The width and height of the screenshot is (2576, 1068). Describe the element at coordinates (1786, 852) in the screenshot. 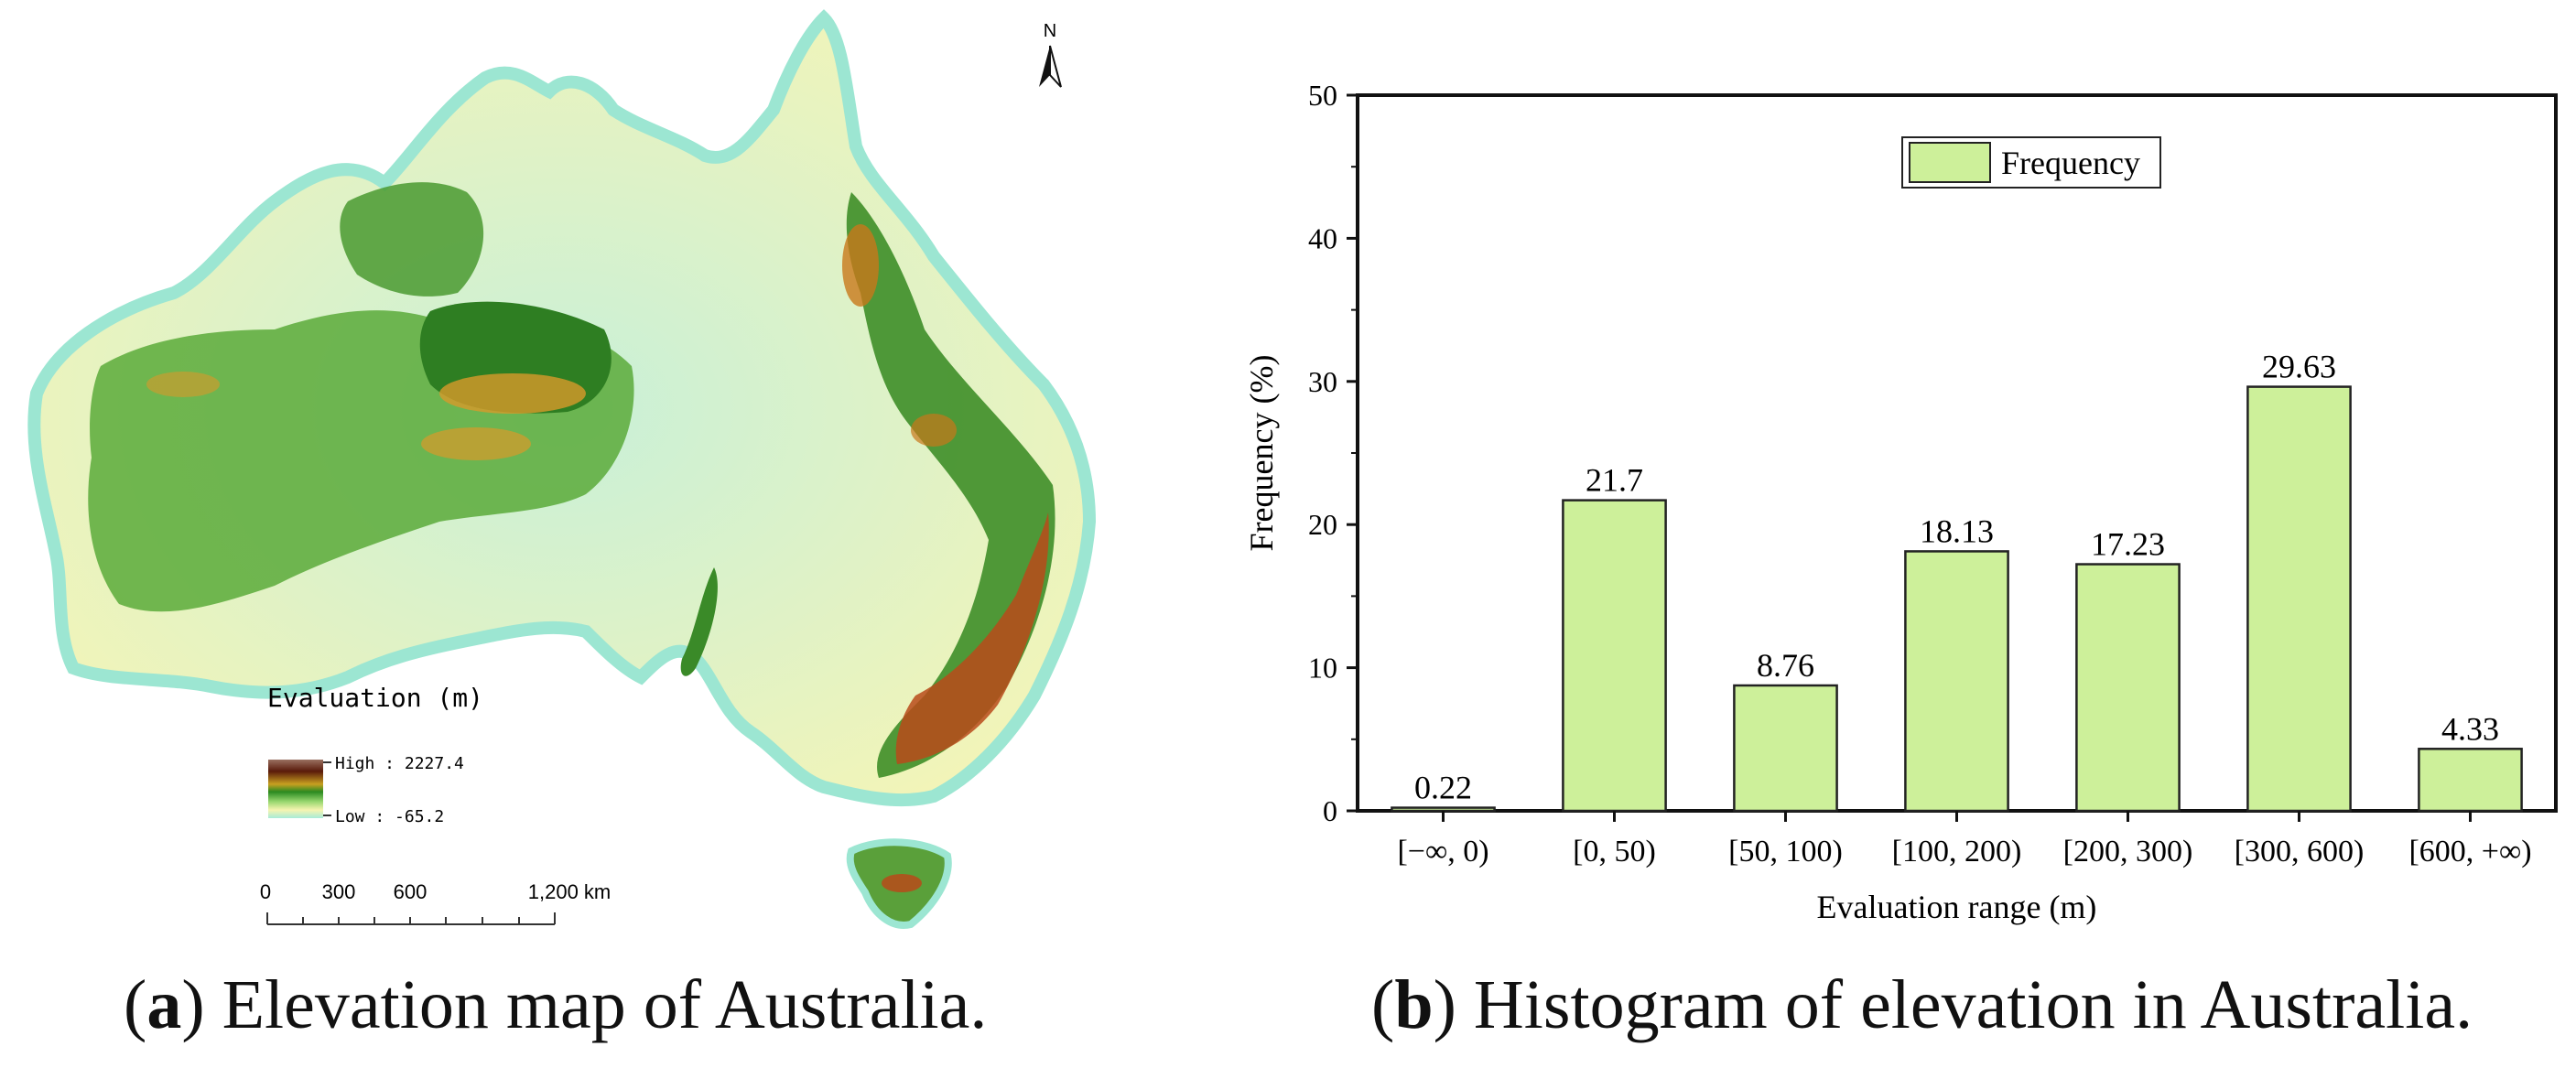

I see `x-tick-label: [50, 100)` at that location.